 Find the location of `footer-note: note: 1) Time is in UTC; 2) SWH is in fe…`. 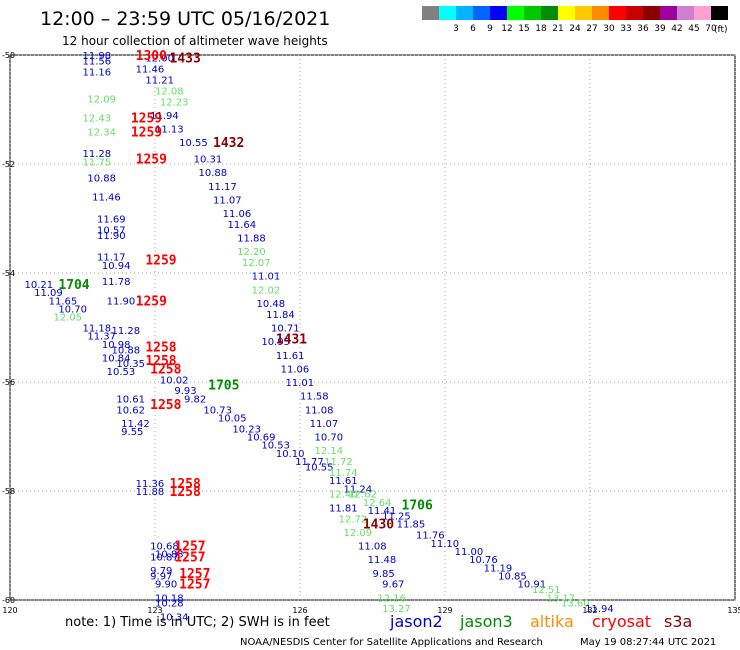

footer-note: note: 1) Time is in UTC; 2) SWH is in fe… is located at coordinates (197, 622).